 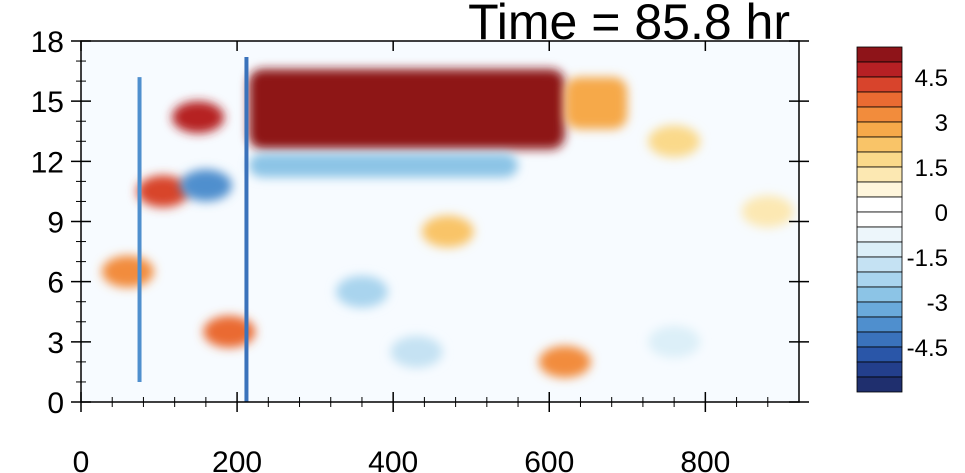 I want to click on y-tick-label: 12, so click(x=47, y=162).